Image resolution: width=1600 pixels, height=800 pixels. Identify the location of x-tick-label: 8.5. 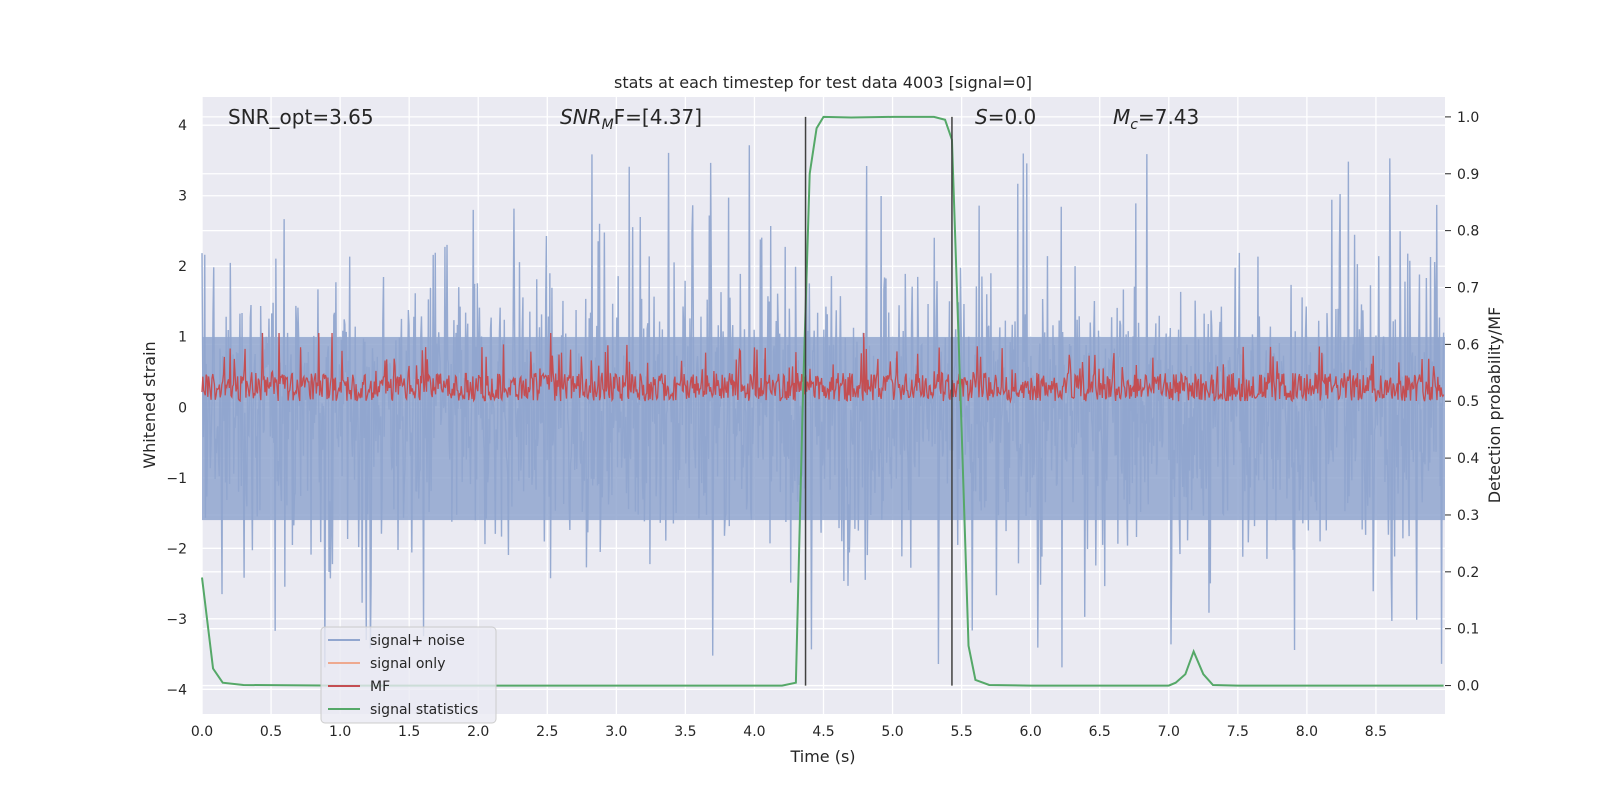
(1376, 732).